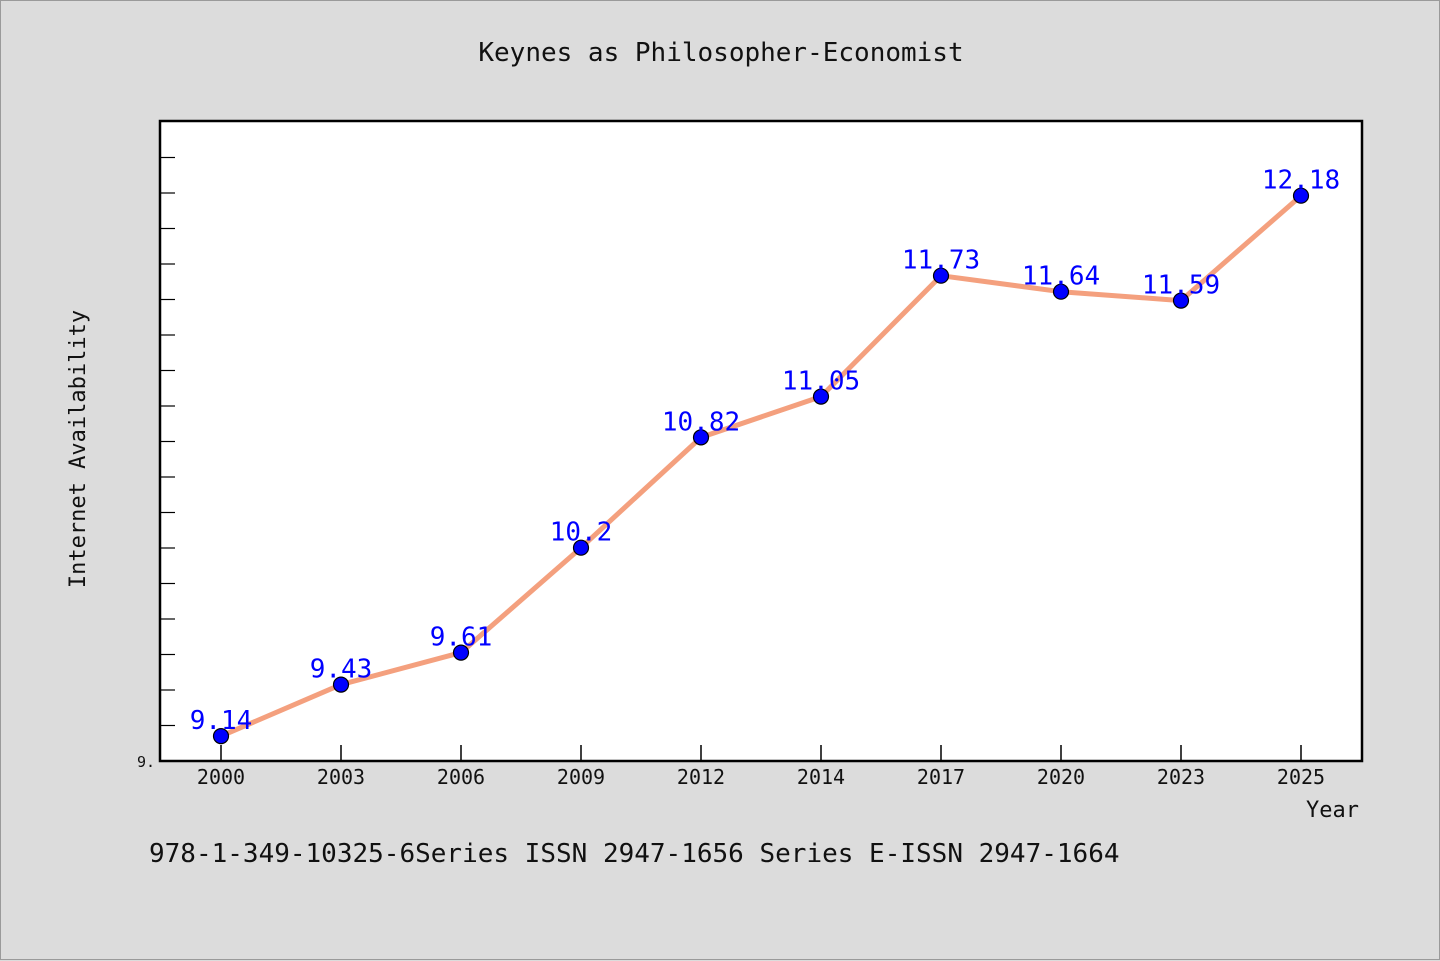  What do you see at coordinates (167, 441) in the screenshot?
I see `y-minor-ticks` at bounding box center [167, 441].